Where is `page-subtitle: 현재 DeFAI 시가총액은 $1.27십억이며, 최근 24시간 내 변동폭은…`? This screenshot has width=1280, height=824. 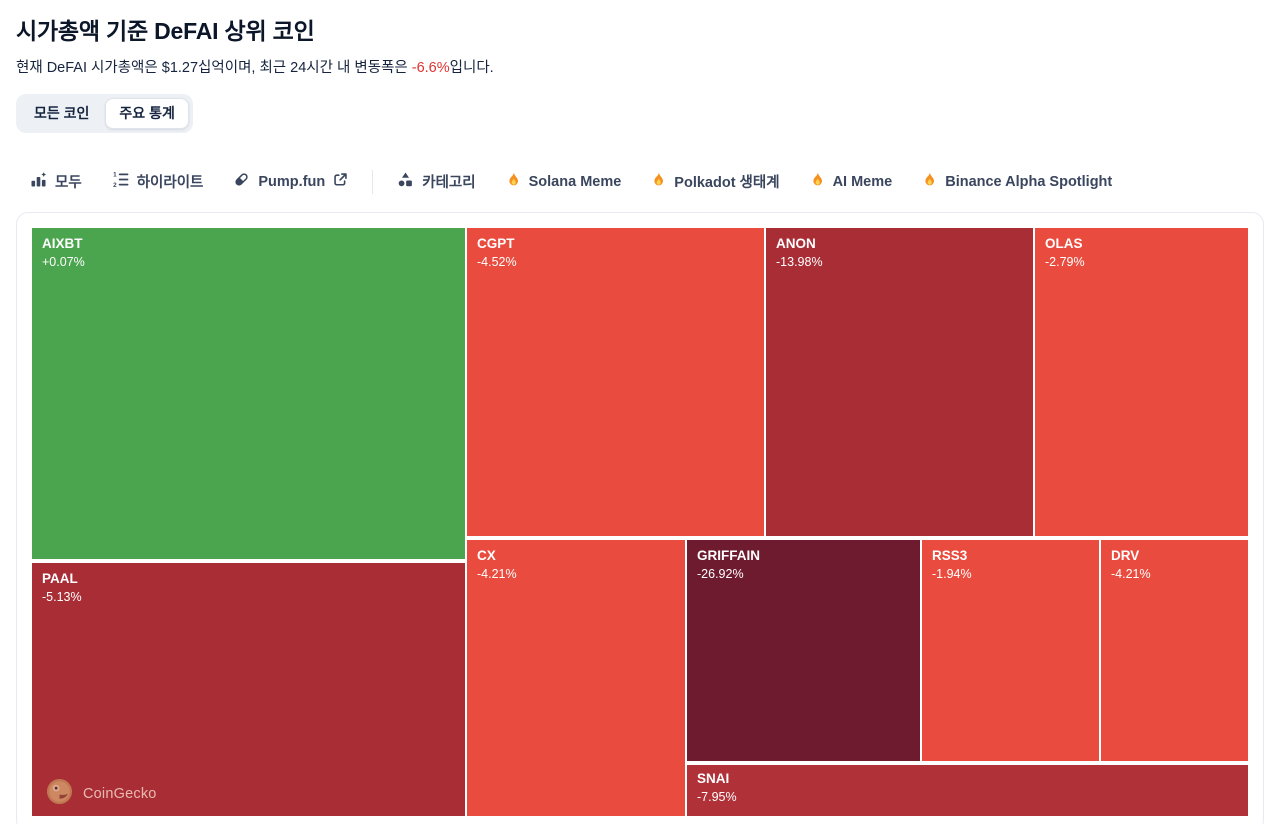 page-subtitle: 현재 DeFAI 시가총액은 $1.27십억이며, 최근 24시간 내 변동폭은… is located at coordinates (640, 66).